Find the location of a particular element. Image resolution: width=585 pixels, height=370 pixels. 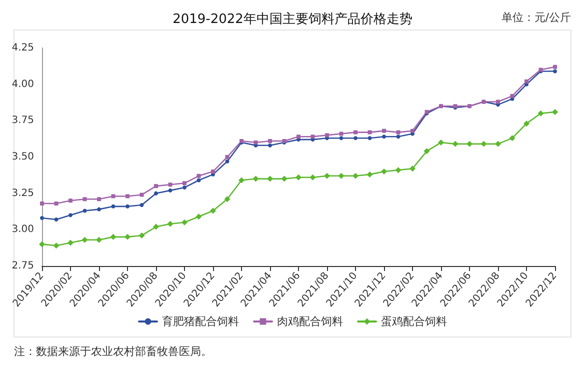

y-tick-label: 3.00 is located at coordinates (23, 230).